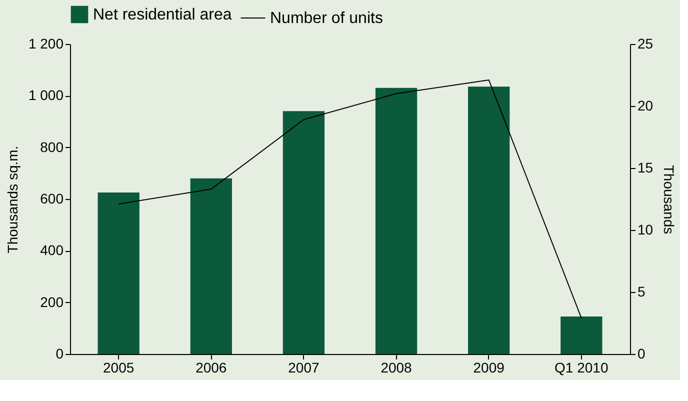 This screenshot has width=688, height=401. What do you see at coordinates (52, 250) in the screenshot?
I see `y-tick-label: 400` at bounding box center [52, 250].